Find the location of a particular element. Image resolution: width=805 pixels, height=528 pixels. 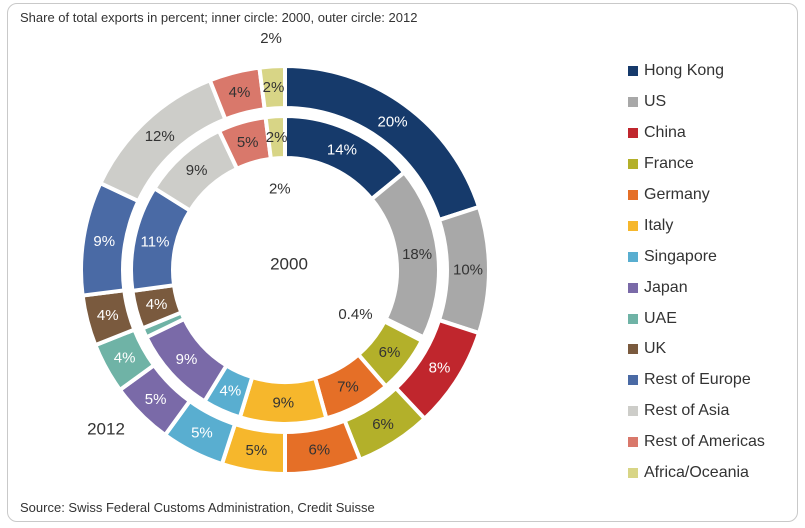

legend-label: China is located at coordinates (665, 133).